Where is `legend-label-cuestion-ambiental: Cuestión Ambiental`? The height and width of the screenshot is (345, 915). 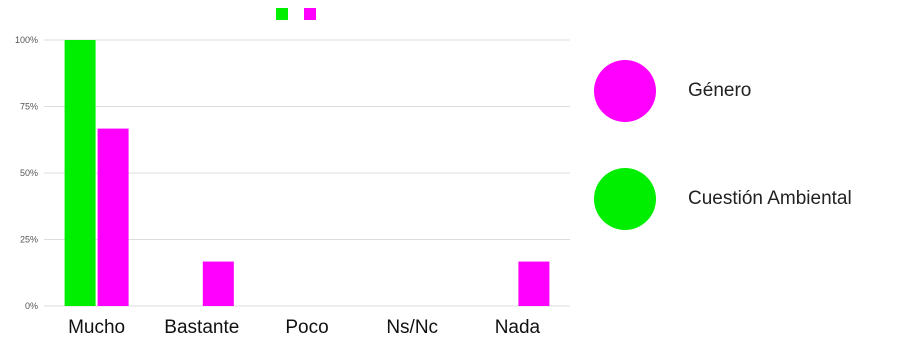 legend-label-cuestion-ambiental: Cuestión Ambiental is located at coordinates (770, 198).